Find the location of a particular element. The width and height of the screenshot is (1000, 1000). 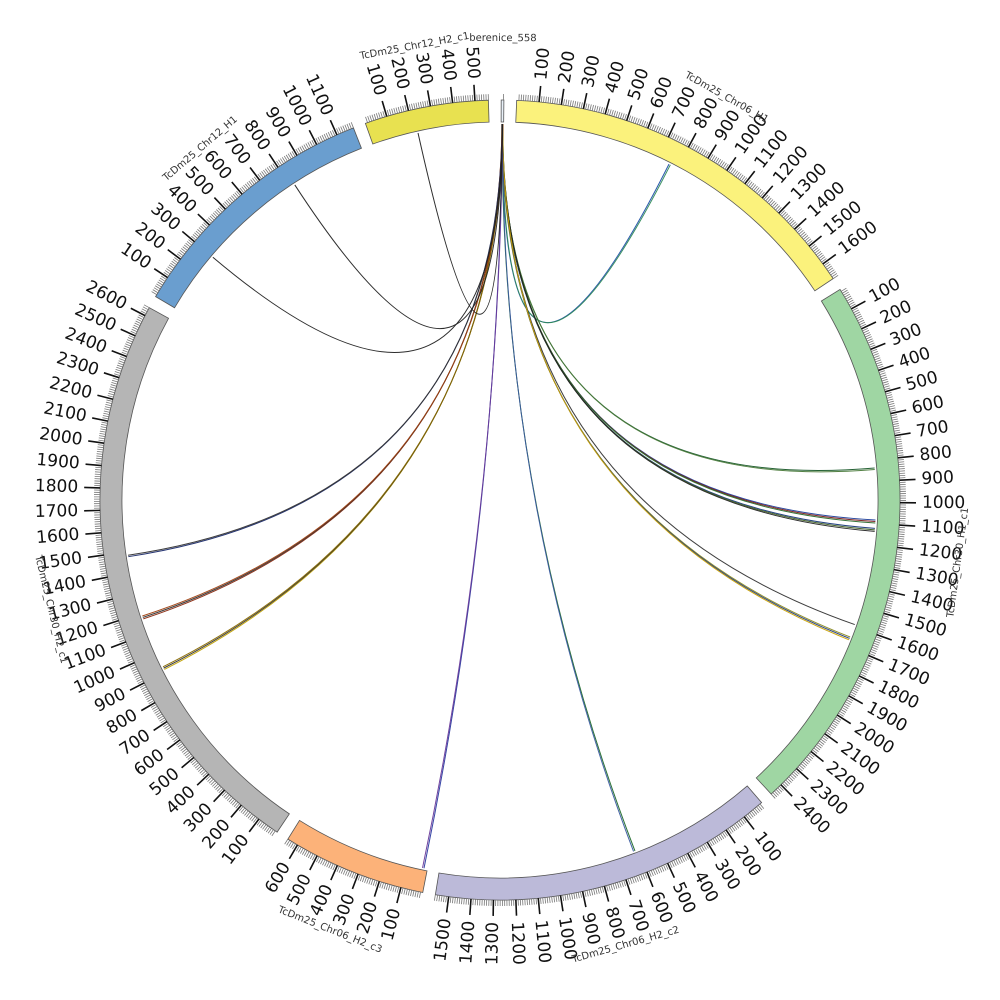

tick-label: 600 is located at coordinates (928, 405).